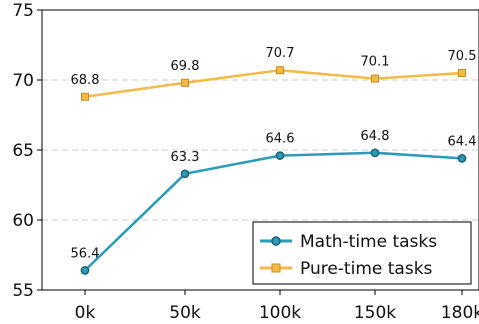 The width and height of the screenshot is (479, 324). What do you see at coordinates (23, 291) in the screenshot?
I see `y-tick-label: 55` at bounding box center [23, 291].